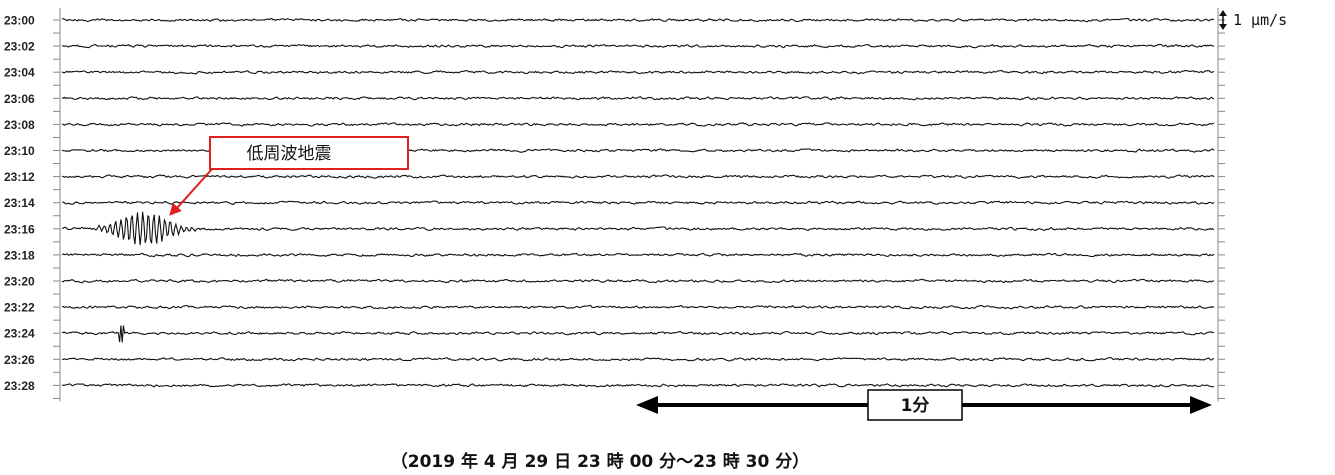  What do you see at coordinates (19, 125) in the screenshot?
I see `row-time-label: 23:08` at bounding box center [19, 125].